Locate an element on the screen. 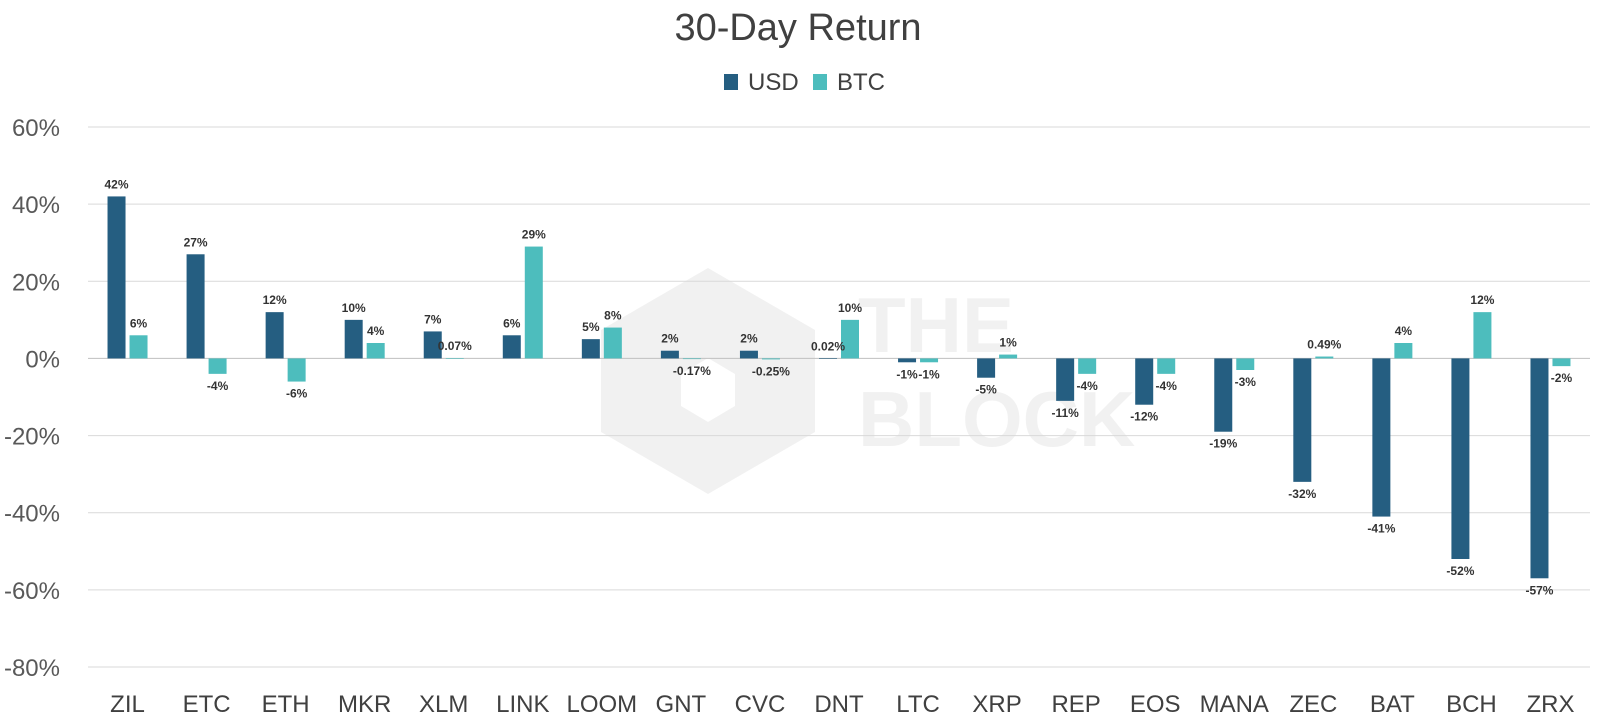 This screenshot has width=1600, height=727. data-label-btc: -4% is located at coordinates (1167, 386).